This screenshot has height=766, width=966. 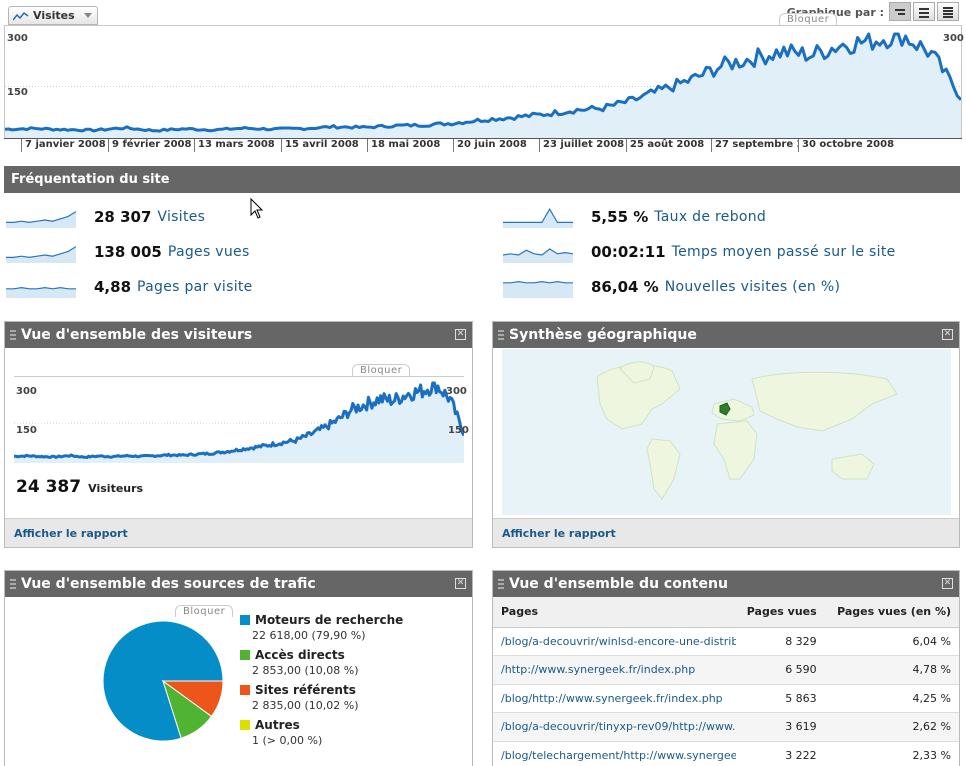 I want to click on x-axis-label: 30 octobre 2008, so click(x=846, y=145).